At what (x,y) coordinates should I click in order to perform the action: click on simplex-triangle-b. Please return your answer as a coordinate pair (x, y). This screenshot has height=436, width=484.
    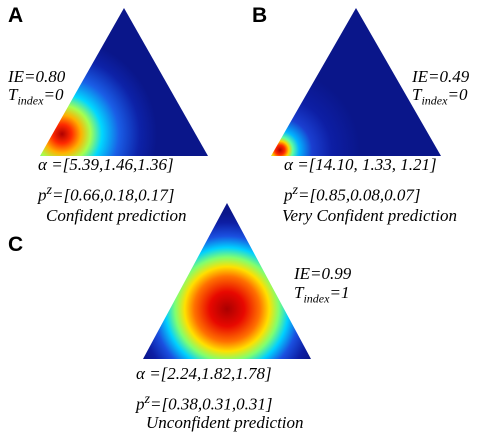
    Looking at the image, I should click on (356, 82).